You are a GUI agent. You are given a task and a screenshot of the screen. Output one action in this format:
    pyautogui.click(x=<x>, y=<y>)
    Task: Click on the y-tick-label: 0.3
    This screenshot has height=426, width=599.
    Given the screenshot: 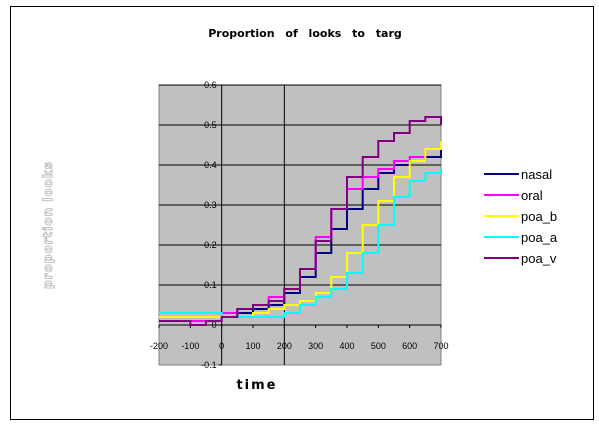 What is the action you would take?
    pyautogui.click(x=210, y=205)
    